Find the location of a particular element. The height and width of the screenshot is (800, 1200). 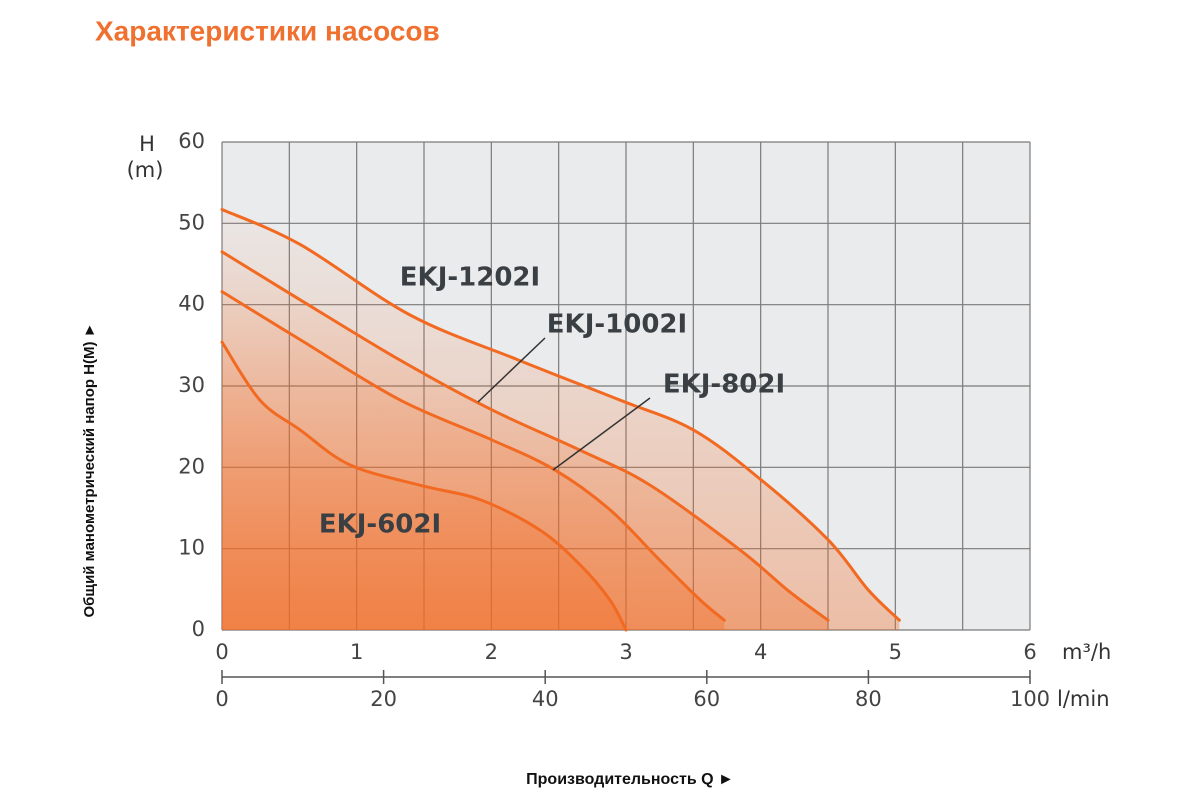

y-axis-label: H is located at coordinates (147, 144).